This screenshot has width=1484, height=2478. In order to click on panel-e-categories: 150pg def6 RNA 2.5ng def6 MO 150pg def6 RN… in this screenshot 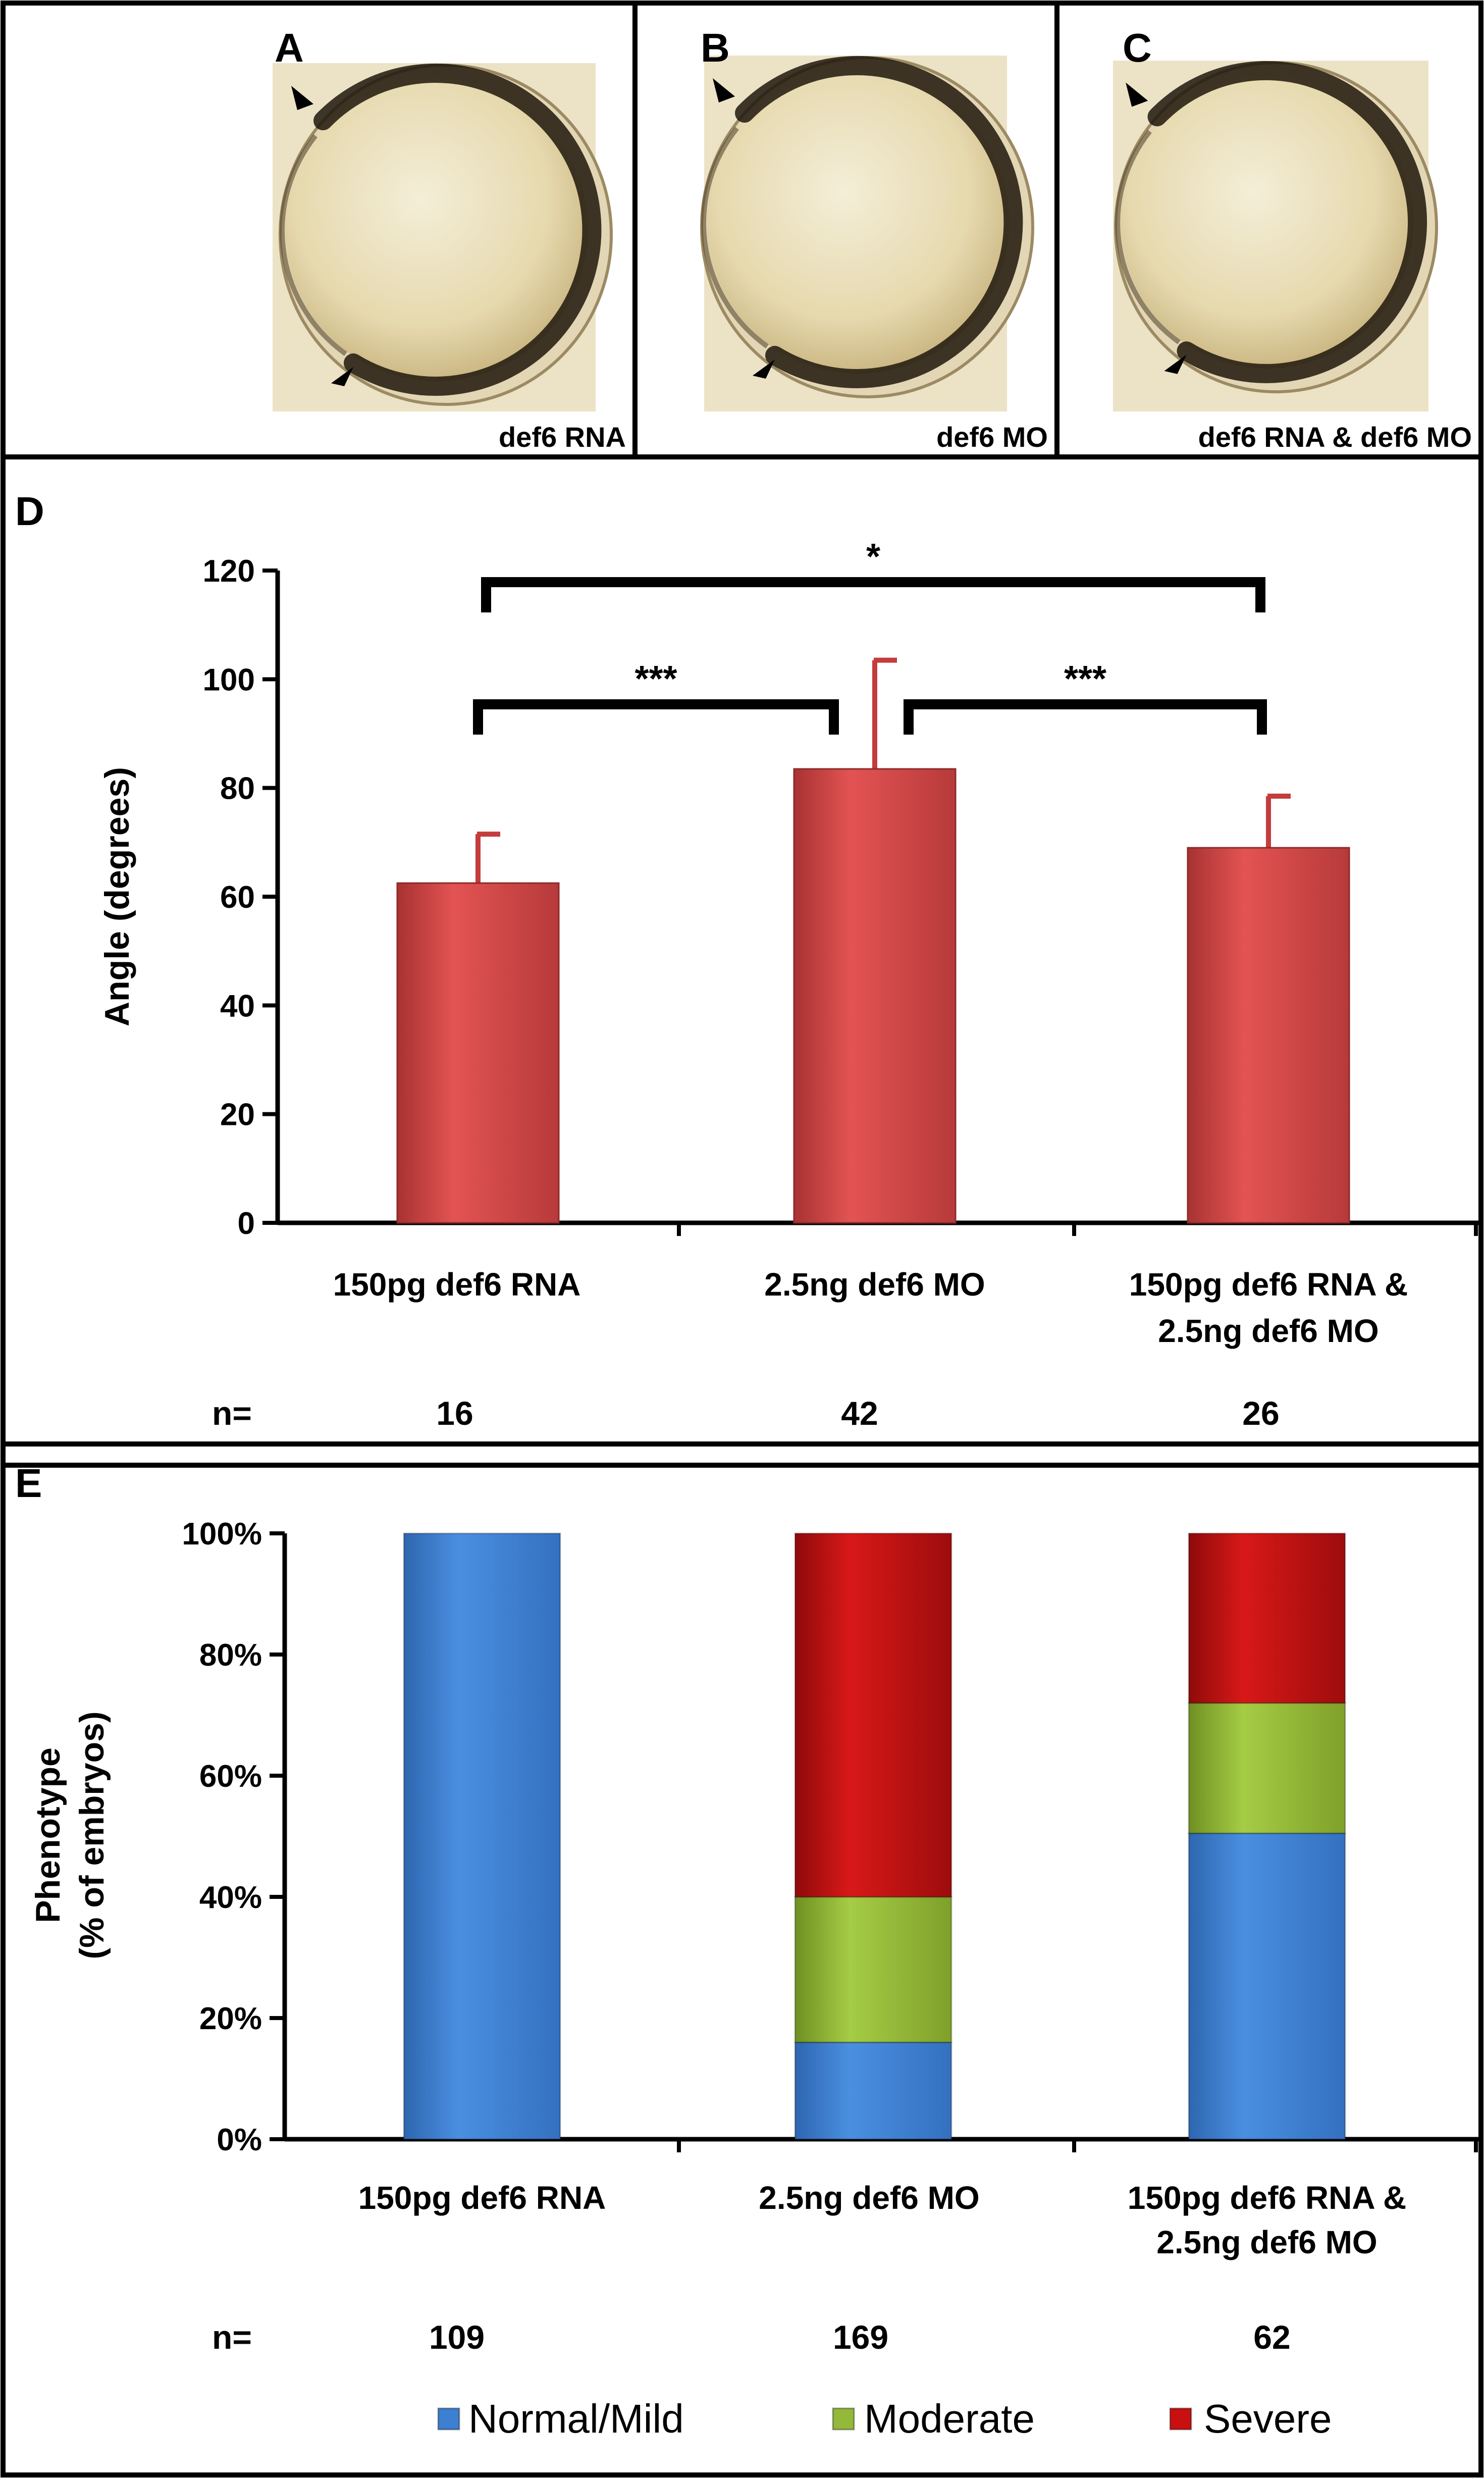, I will do `click(809, 2268)`.